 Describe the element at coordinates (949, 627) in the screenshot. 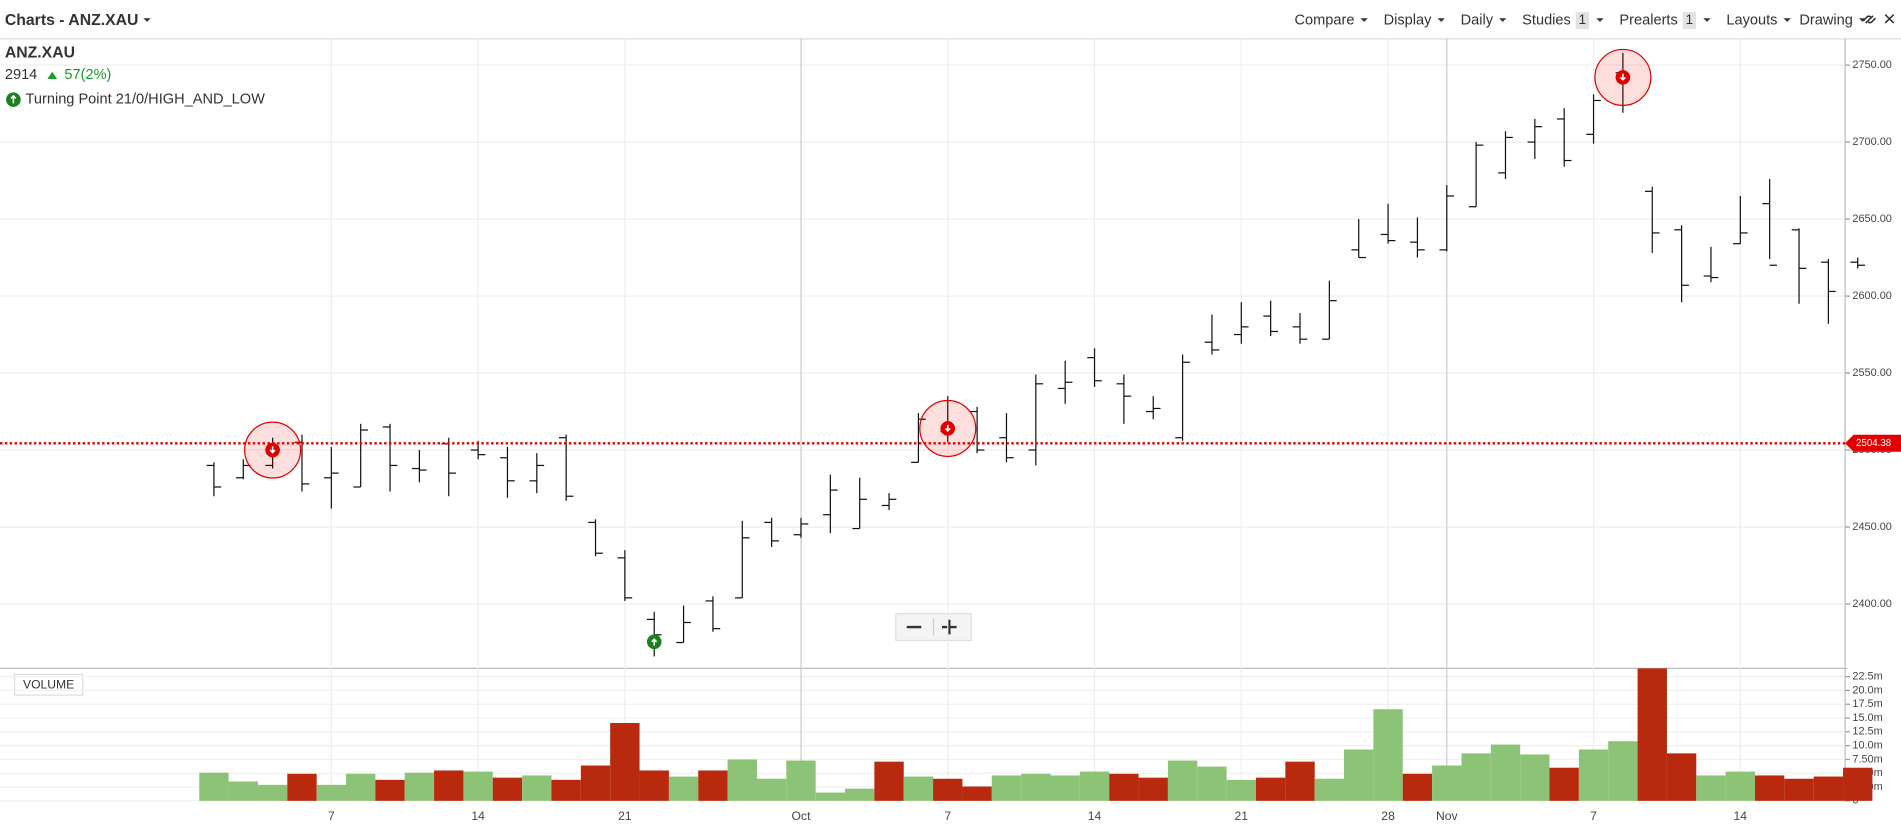

I see `zoom-in` at that location.